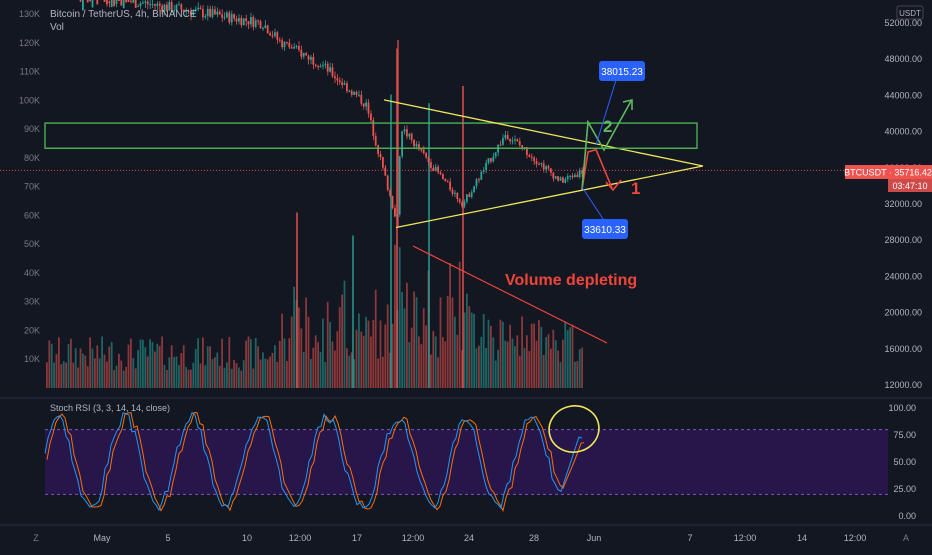 This screenshot has height=555, width=932. Describe the element at coordinates (36, 538) in the screenshot. I see `corner-left-label: Z` at that location.